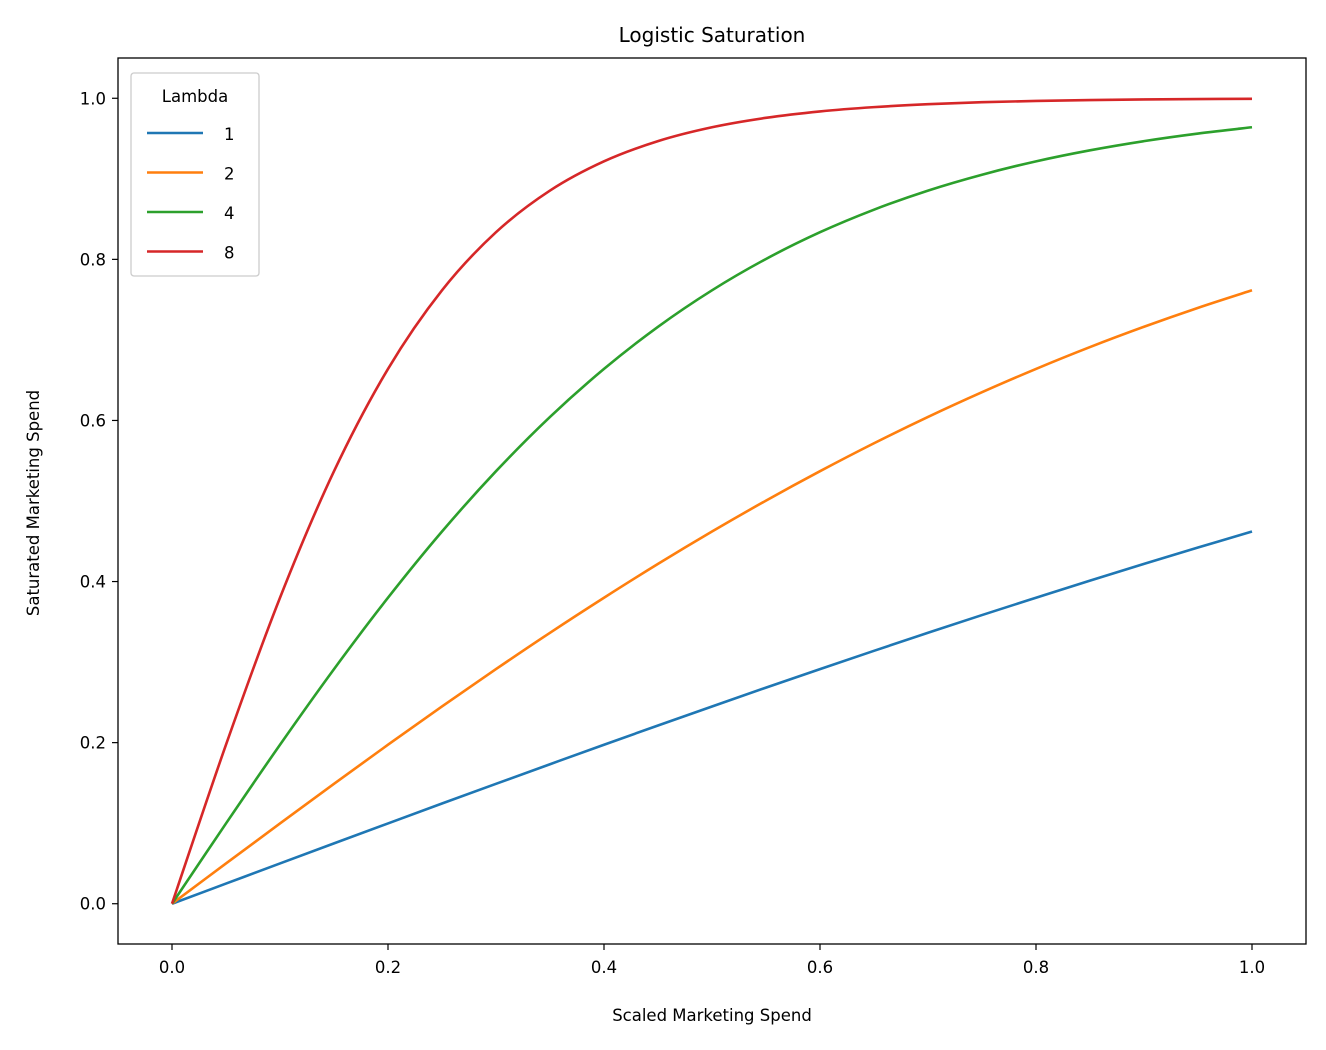 This screenshot has height=1050, width=1326. Describe the element at coordinates (712, 960) in the screenshot. I see `x-axis: 0.0 0.2 0.4 0.6 0.8 1.0` at that location.